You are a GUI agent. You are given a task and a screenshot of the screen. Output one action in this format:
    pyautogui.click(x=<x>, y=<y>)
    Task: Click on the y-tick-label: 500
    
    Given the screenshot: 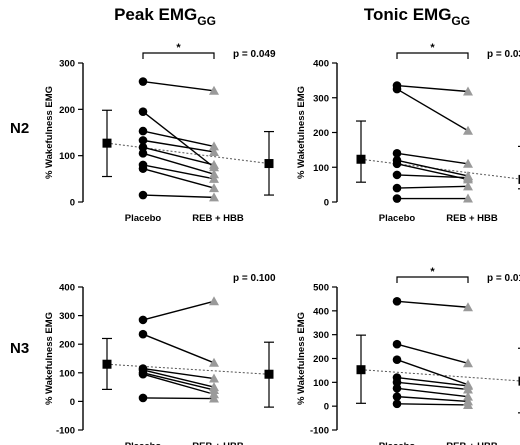 What is the action you would take?
    pyautogui.click(x=321, y=288)
    